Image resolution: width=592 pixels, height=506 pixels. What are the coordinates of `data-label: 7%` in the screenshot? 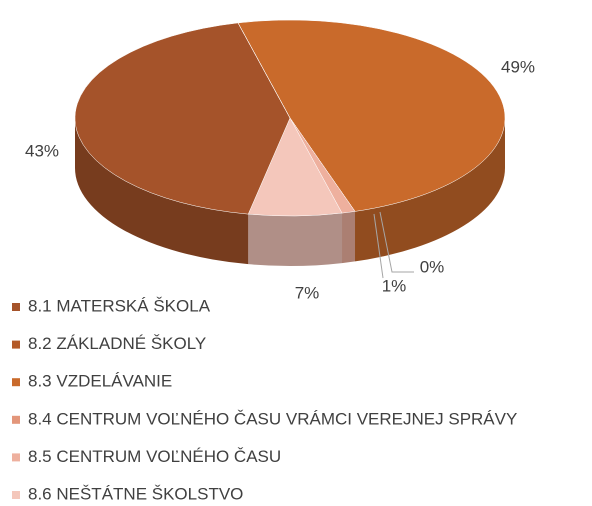 It's located at (307, 292).